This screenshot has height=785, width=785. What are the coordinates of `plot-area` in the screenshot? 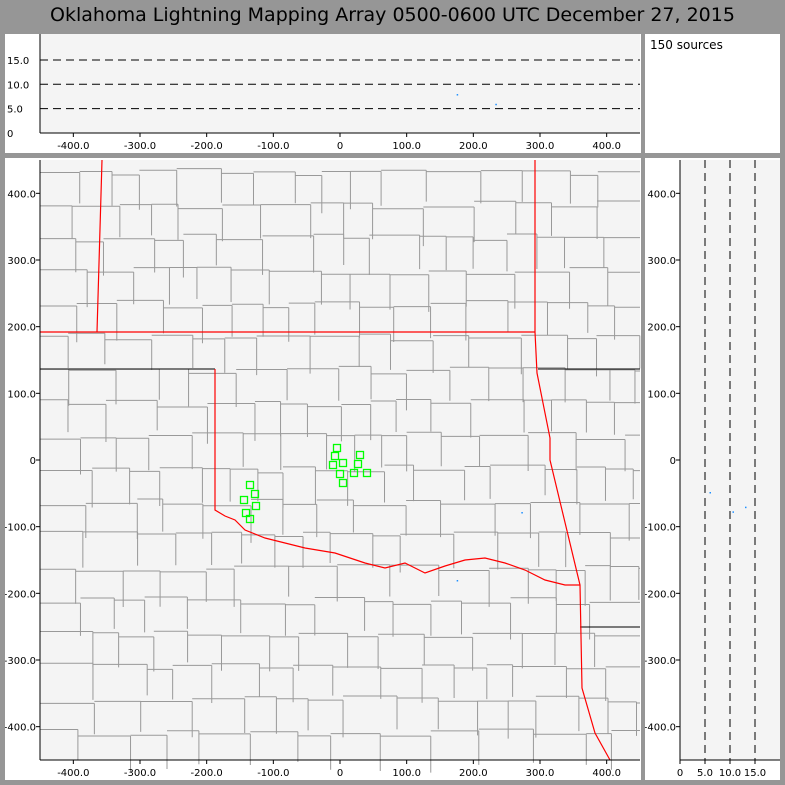 It's located at (340, 83).